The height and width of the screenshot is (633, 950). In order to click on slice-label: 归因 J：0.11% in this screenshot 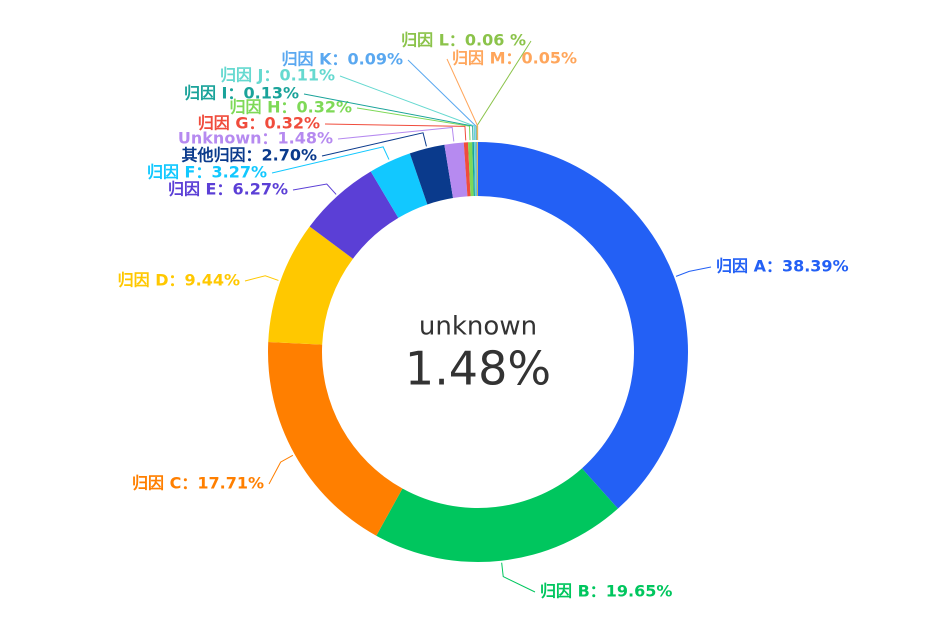, I will do `click(277, 75)`.